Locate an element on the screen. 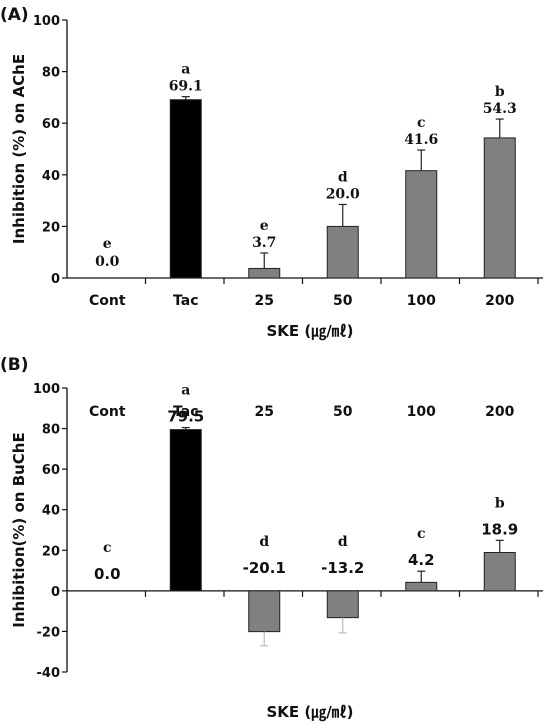 The height and width of the screenshot is (725, 555). pa-x-tick-label: 50 is located at coordinates (343, 301).